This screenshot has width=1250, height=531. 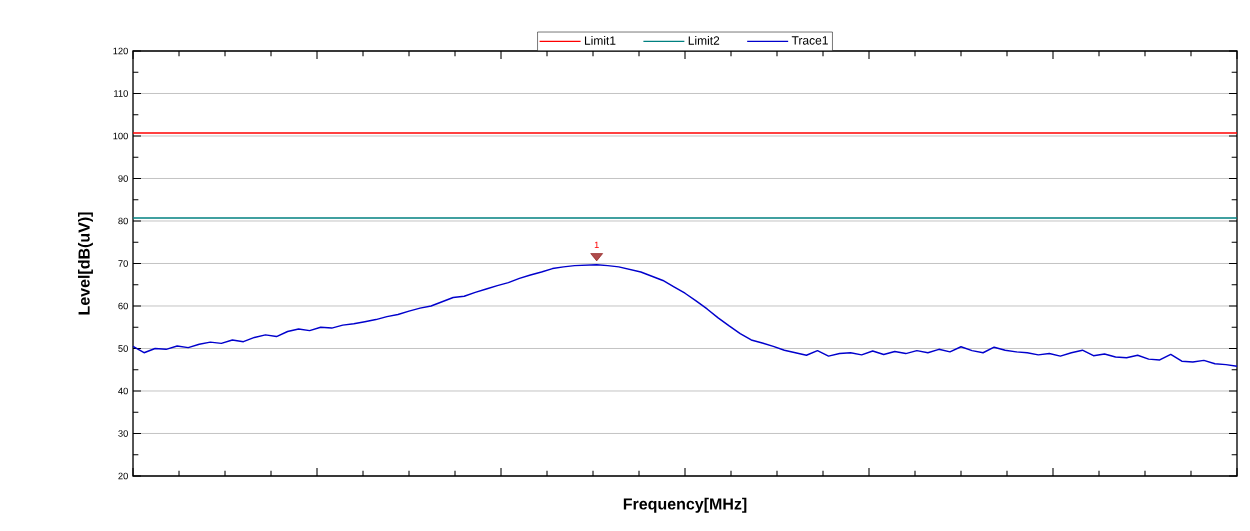 What do you see at coordinates (123, 221) in the screenshot?
I see `y-tick-label: 80` at bounding box center [123, 221].